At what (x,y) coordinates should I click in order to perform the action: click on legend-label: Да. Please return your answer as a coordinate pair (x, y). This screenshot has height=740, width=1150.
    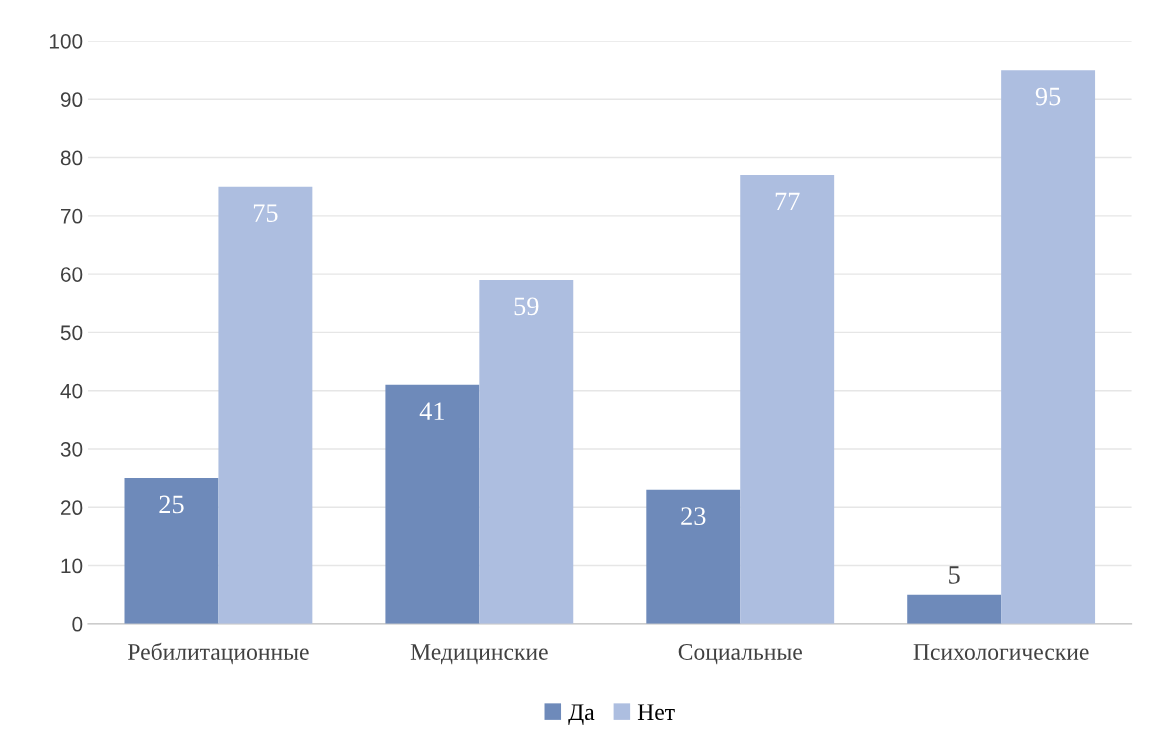
    Looking at the image, I should click on (581, 714).